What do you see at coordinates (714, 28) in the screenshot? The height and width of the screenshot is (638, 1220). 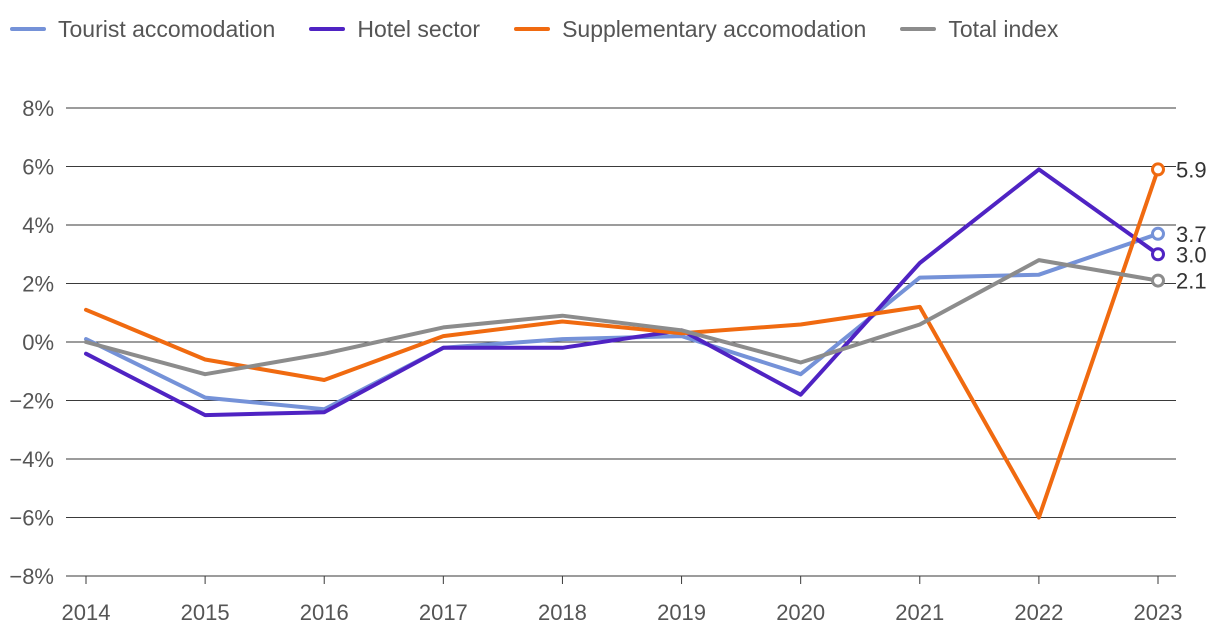 I see `legend-label: Supplementary accomodation` at bounding box center [714, 28].